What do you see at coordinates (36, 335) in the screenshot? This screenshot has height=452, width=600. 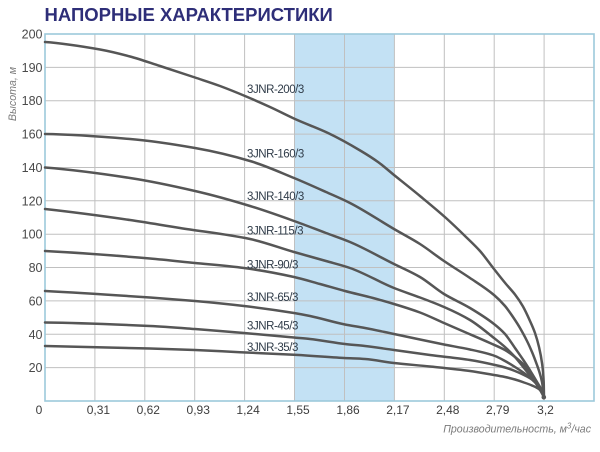 I see `svg-text: 40` at bounding box center [36, 335].